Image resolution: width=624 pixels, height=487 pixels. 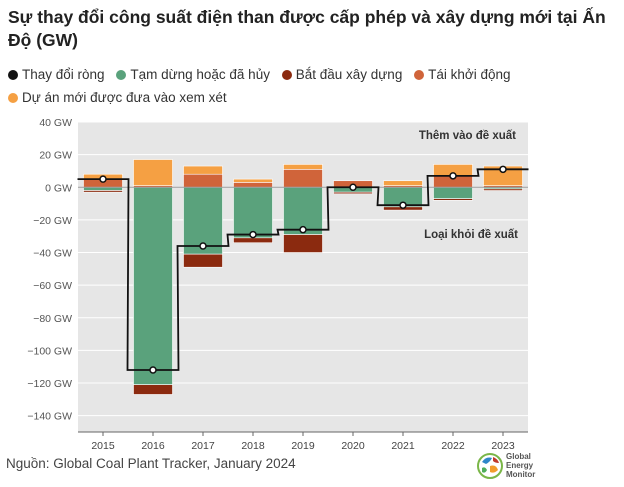 What do you see at coordinates (58, 188) in the screenshot?
I see `y-tick-label: 0 GW` at bounding box center [58, 188].